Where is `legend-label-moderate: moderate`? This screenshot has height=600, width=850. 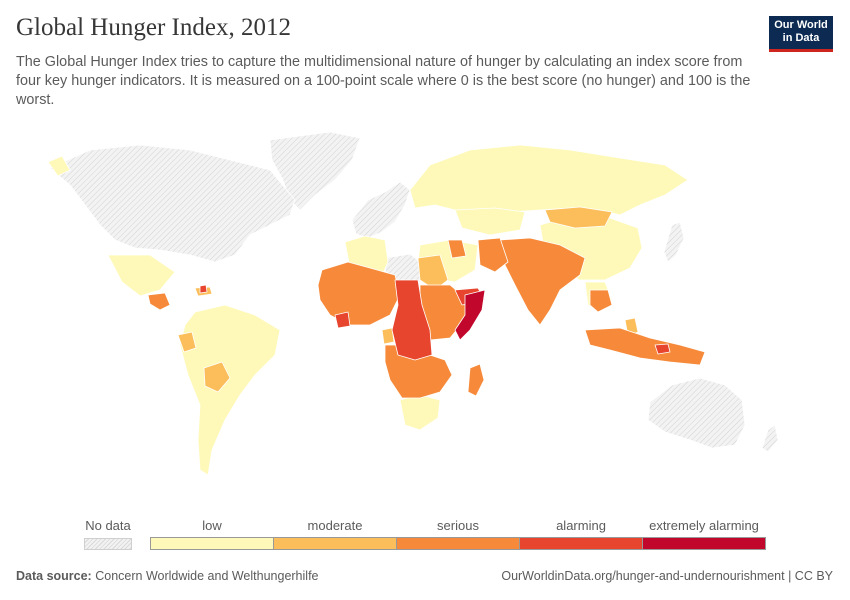
legend-label-moderate: moderate is located at coordinates (335, 525).